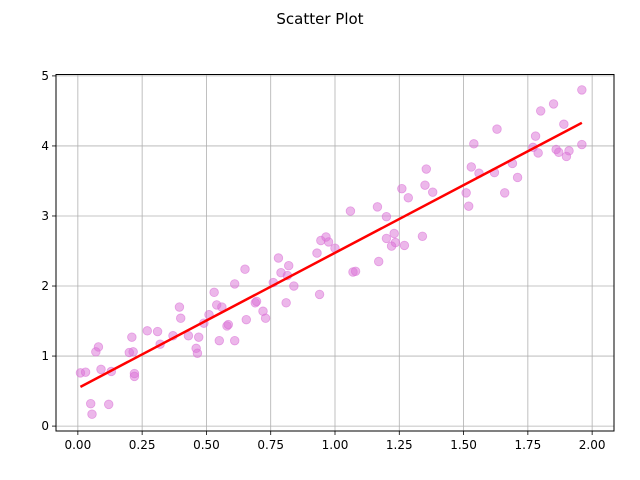 This screenshot has height=480, width=640. What do you see at coordinates (592, 445) in the screenshot?
I see `x-tick-label: 2.00` at bounding box center [592, 445].